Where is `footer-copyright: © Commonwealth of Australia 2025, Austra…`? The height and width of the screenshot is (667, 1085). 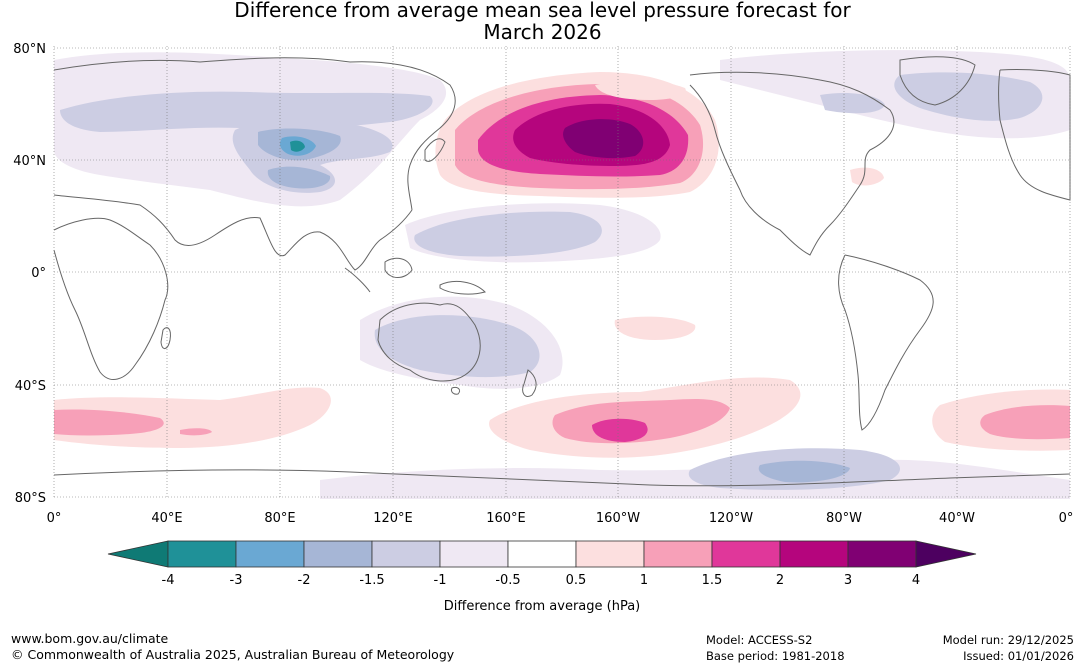
footer-copyright: © Commonwealth of Australia 2025, Austra… is located at coordinates (233, 654).